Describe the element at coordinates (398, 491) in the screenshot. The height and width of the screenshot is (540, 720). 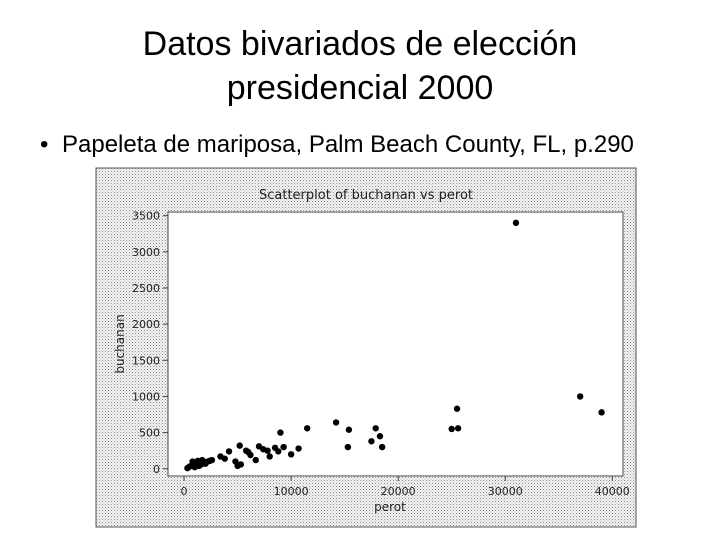
I see `x-tick-label: 20000` at that location.